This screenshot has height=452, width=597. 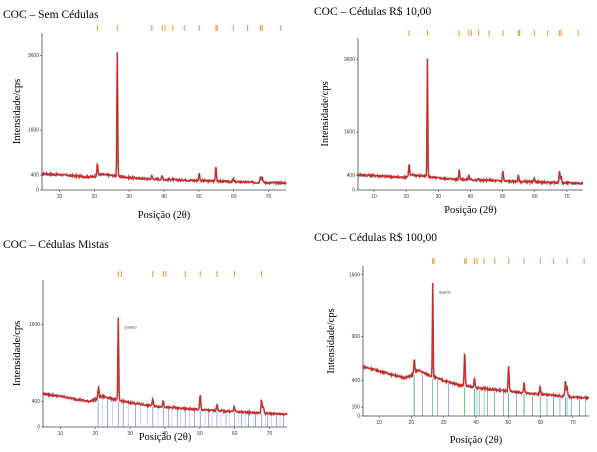 What do you see at coordinates (51, 15) in the screenshot?
I see `chart-title: COC – Sem Cédulas` at bounding box center [51, 15].